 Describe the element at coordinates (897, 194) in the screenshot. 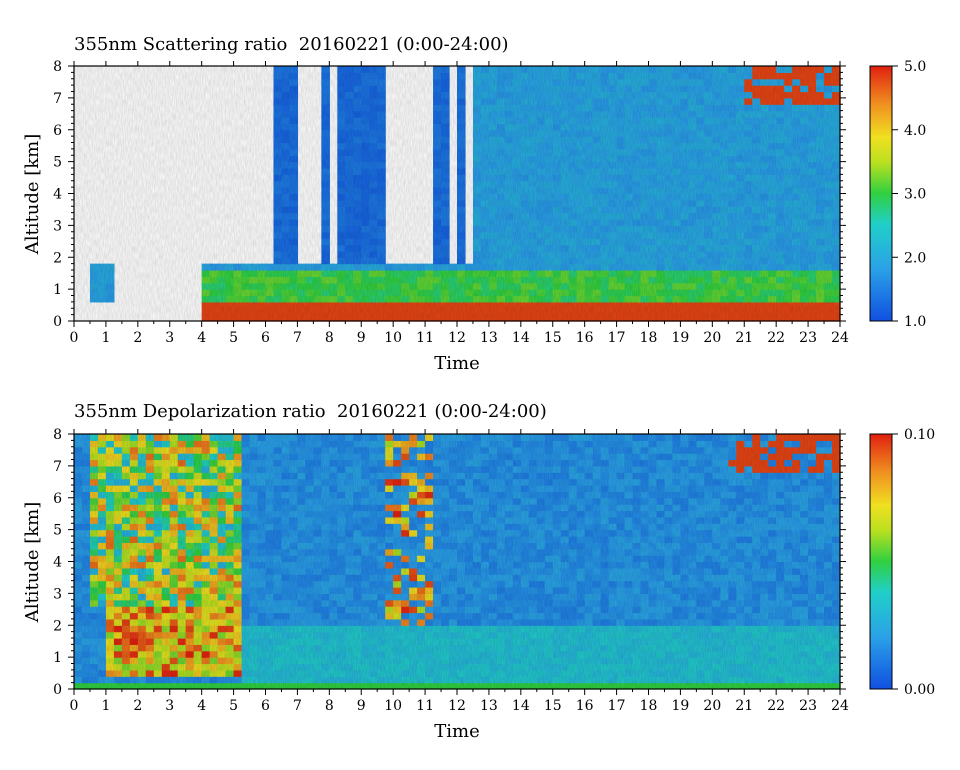

I see `panel1-colorbar: 1.0 2.0 3.0 4.0 5.0` at that location.